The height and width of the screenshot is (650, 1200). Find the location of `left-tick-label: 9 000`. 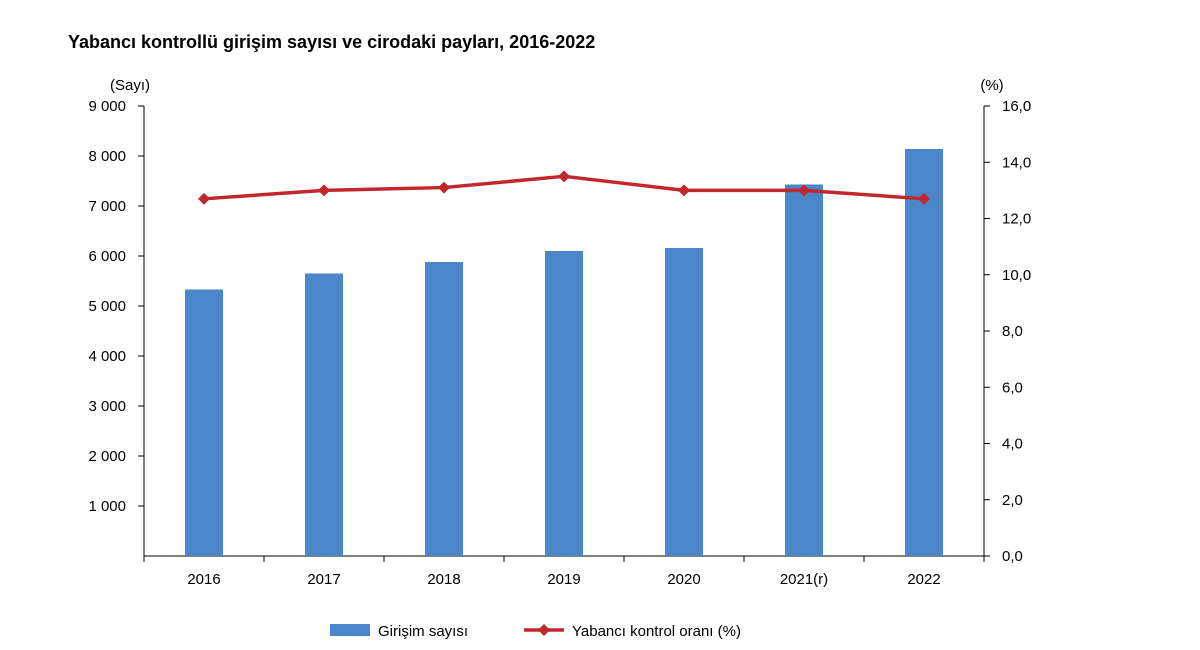

left-tick-label: 9 000 is located at coordinates (107, 106).